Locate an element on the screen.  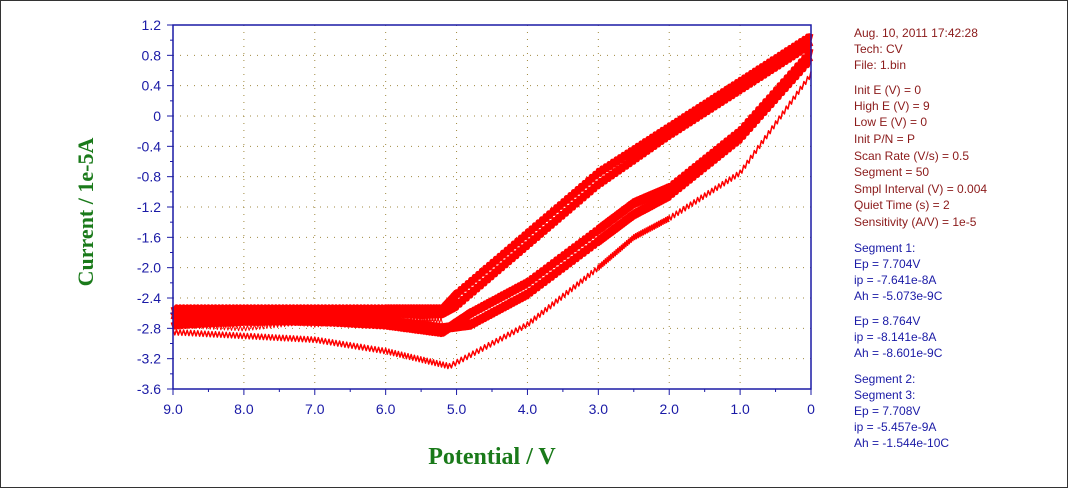
info-tech: Tech: CV is located at coordinates (878, 49).